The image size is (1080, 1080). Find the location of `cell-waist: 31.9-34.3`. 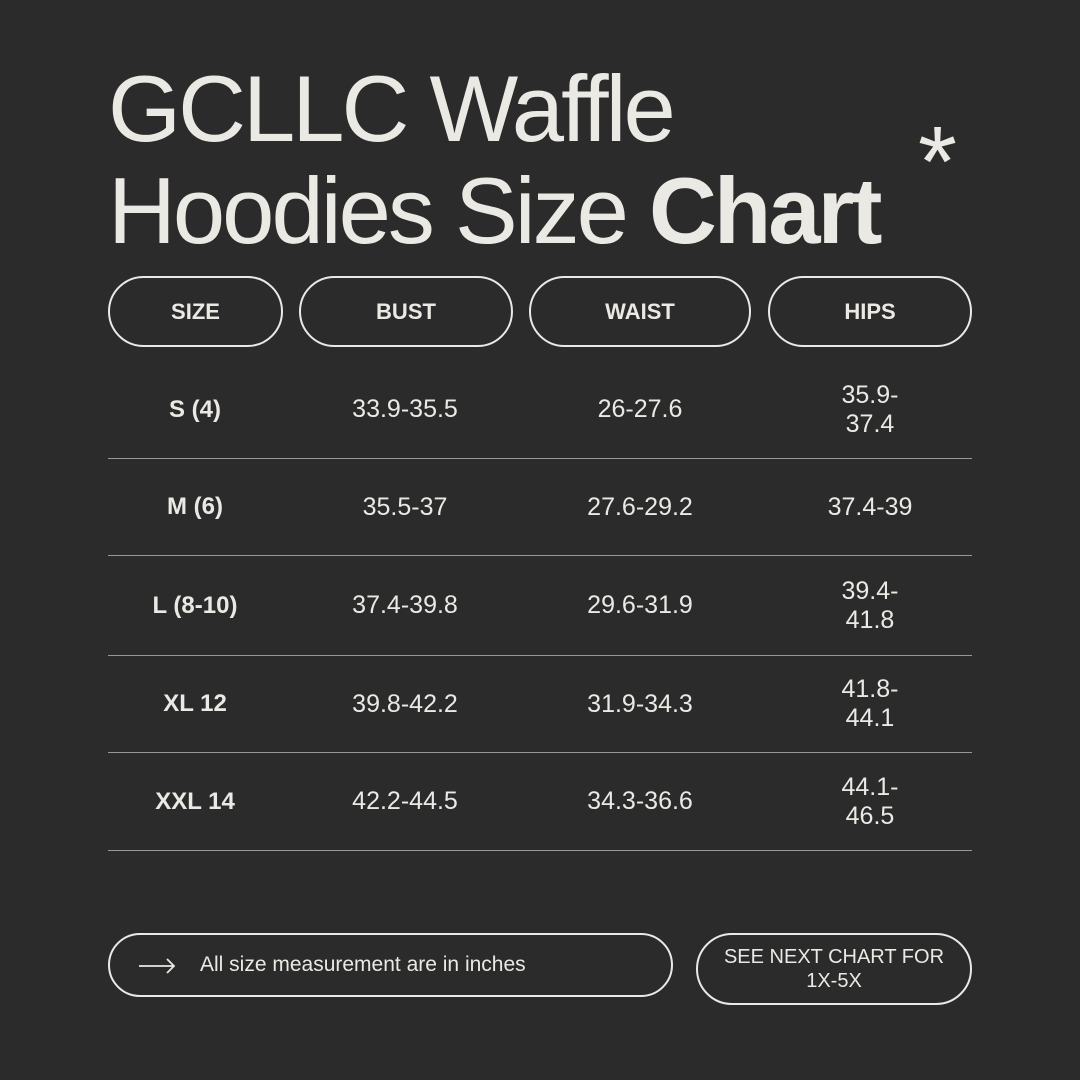

cell-waist: 31.9-34.3 is located at coordinates (640, 703).